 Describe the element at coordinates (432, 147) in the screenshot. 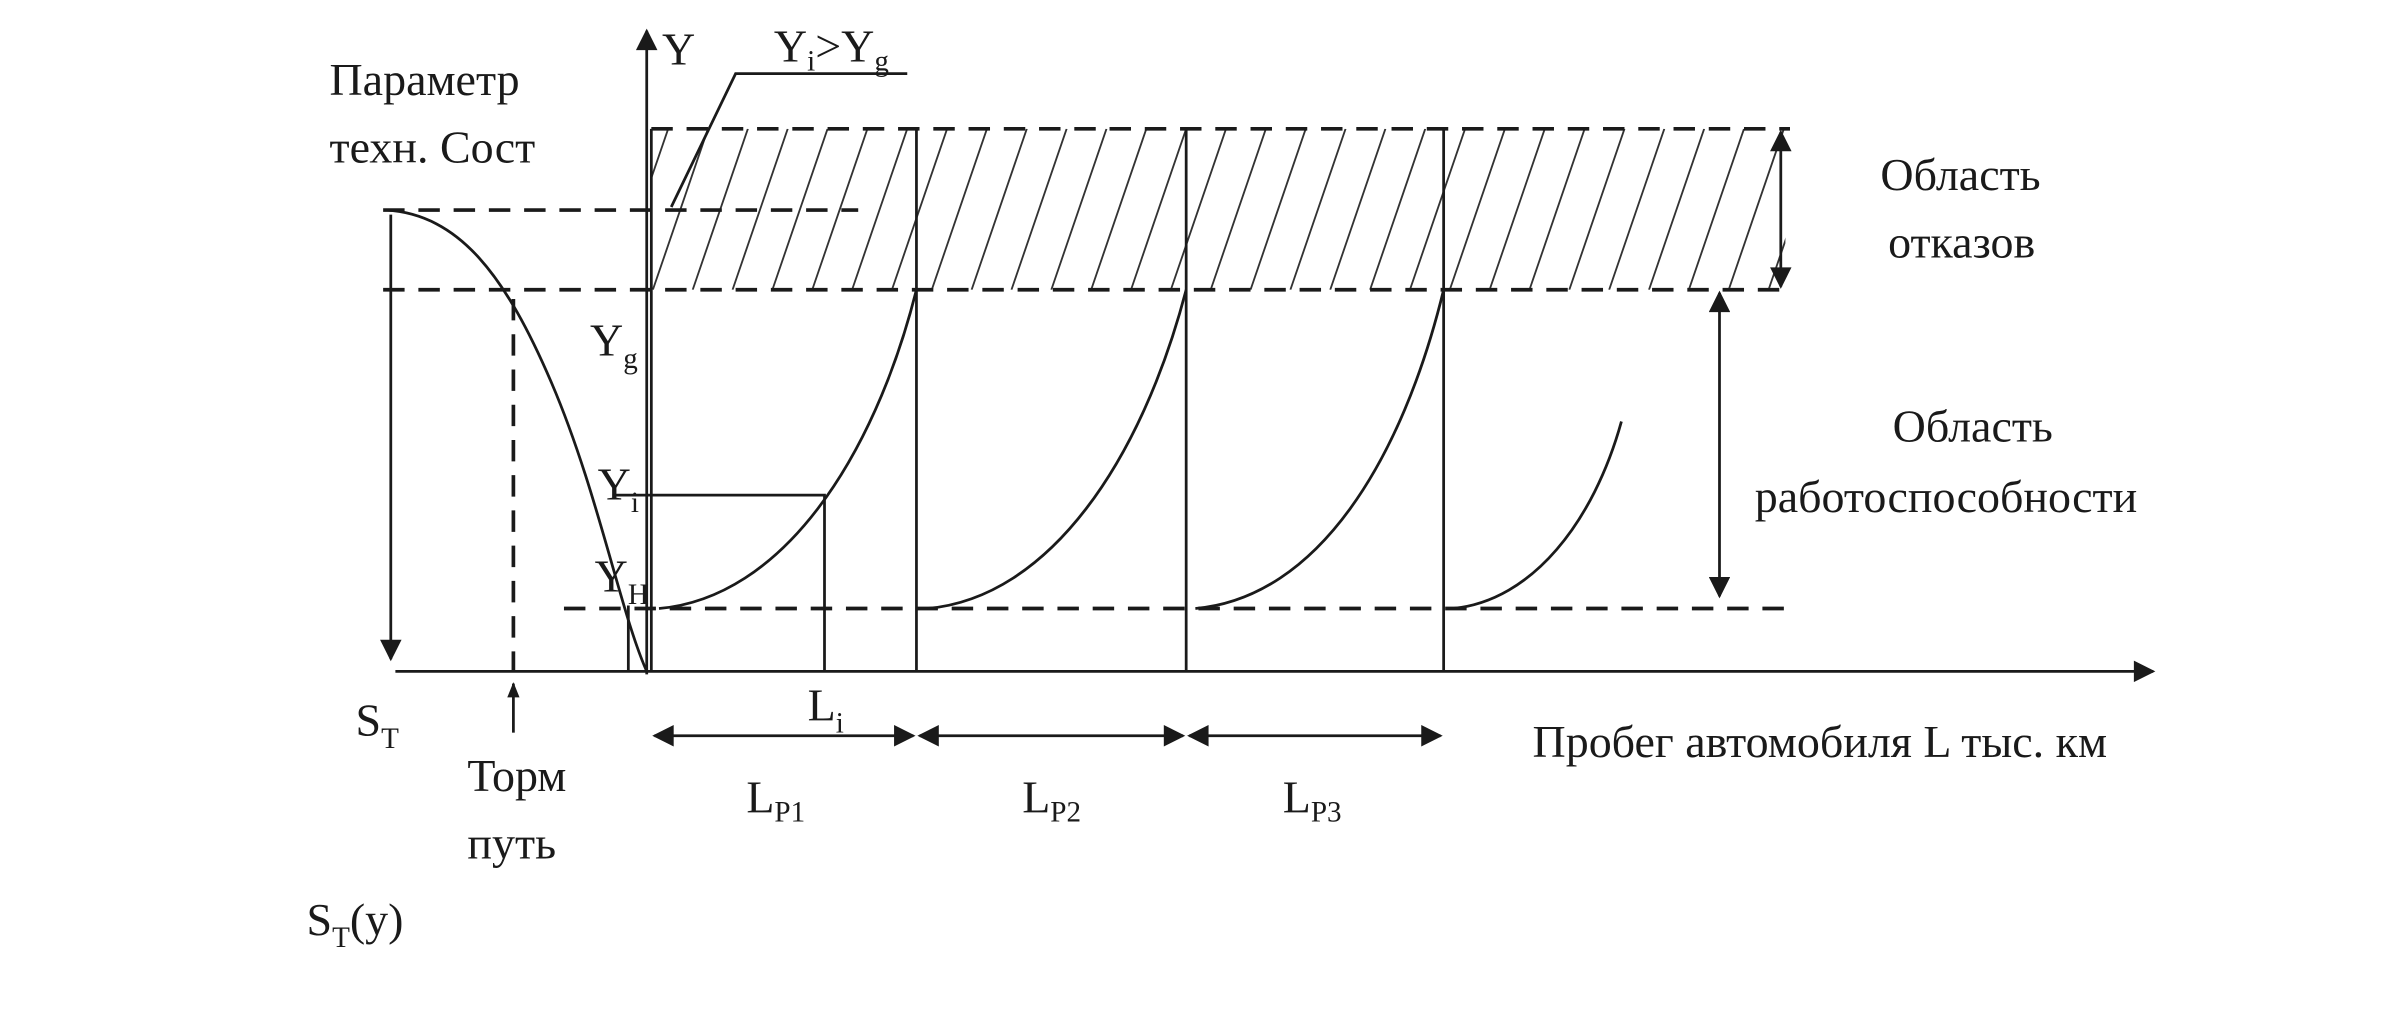

I see `label: техн. Сост` at that location.